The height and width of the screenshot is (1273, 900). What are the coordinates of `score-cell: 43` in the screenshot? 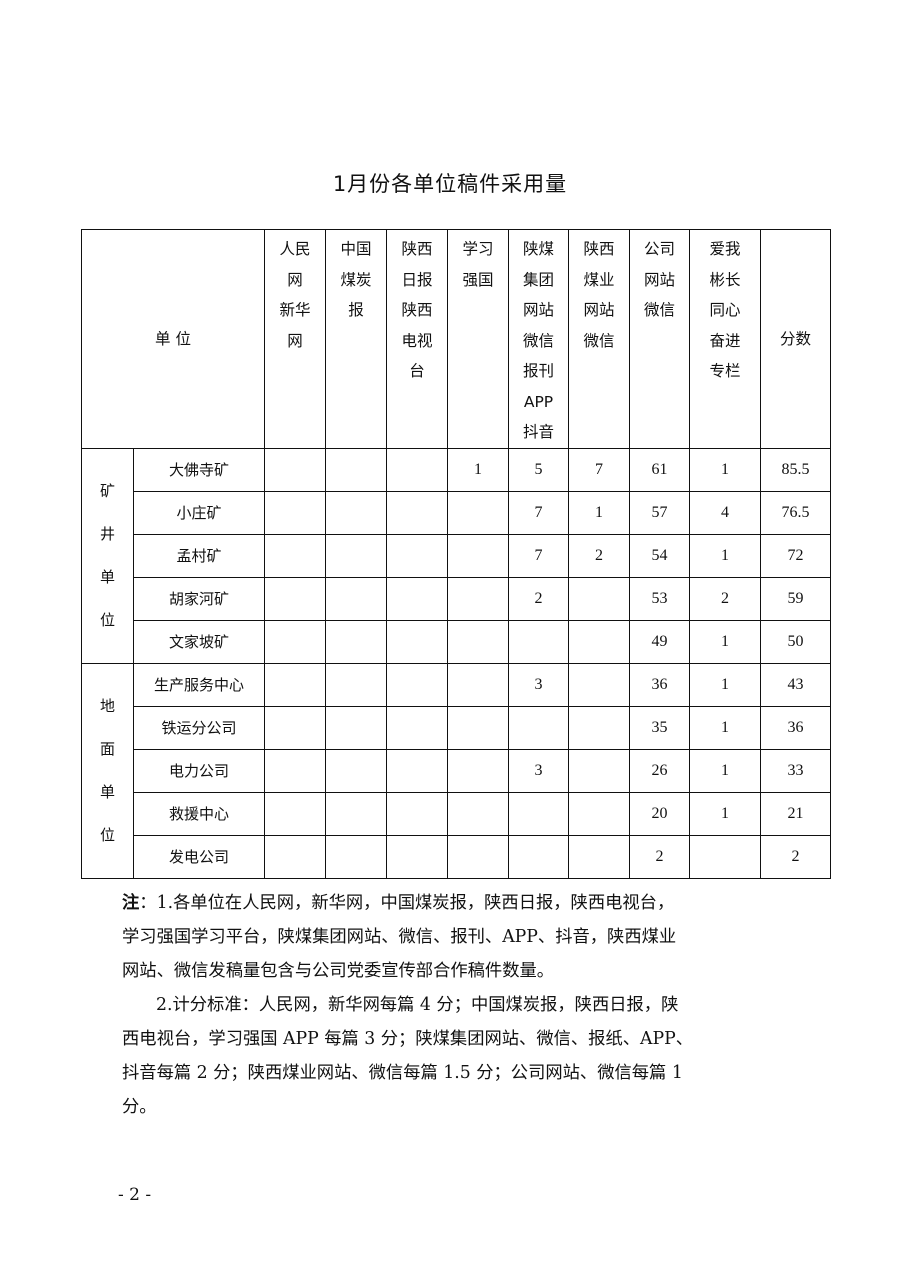 It's located at (795, 684).